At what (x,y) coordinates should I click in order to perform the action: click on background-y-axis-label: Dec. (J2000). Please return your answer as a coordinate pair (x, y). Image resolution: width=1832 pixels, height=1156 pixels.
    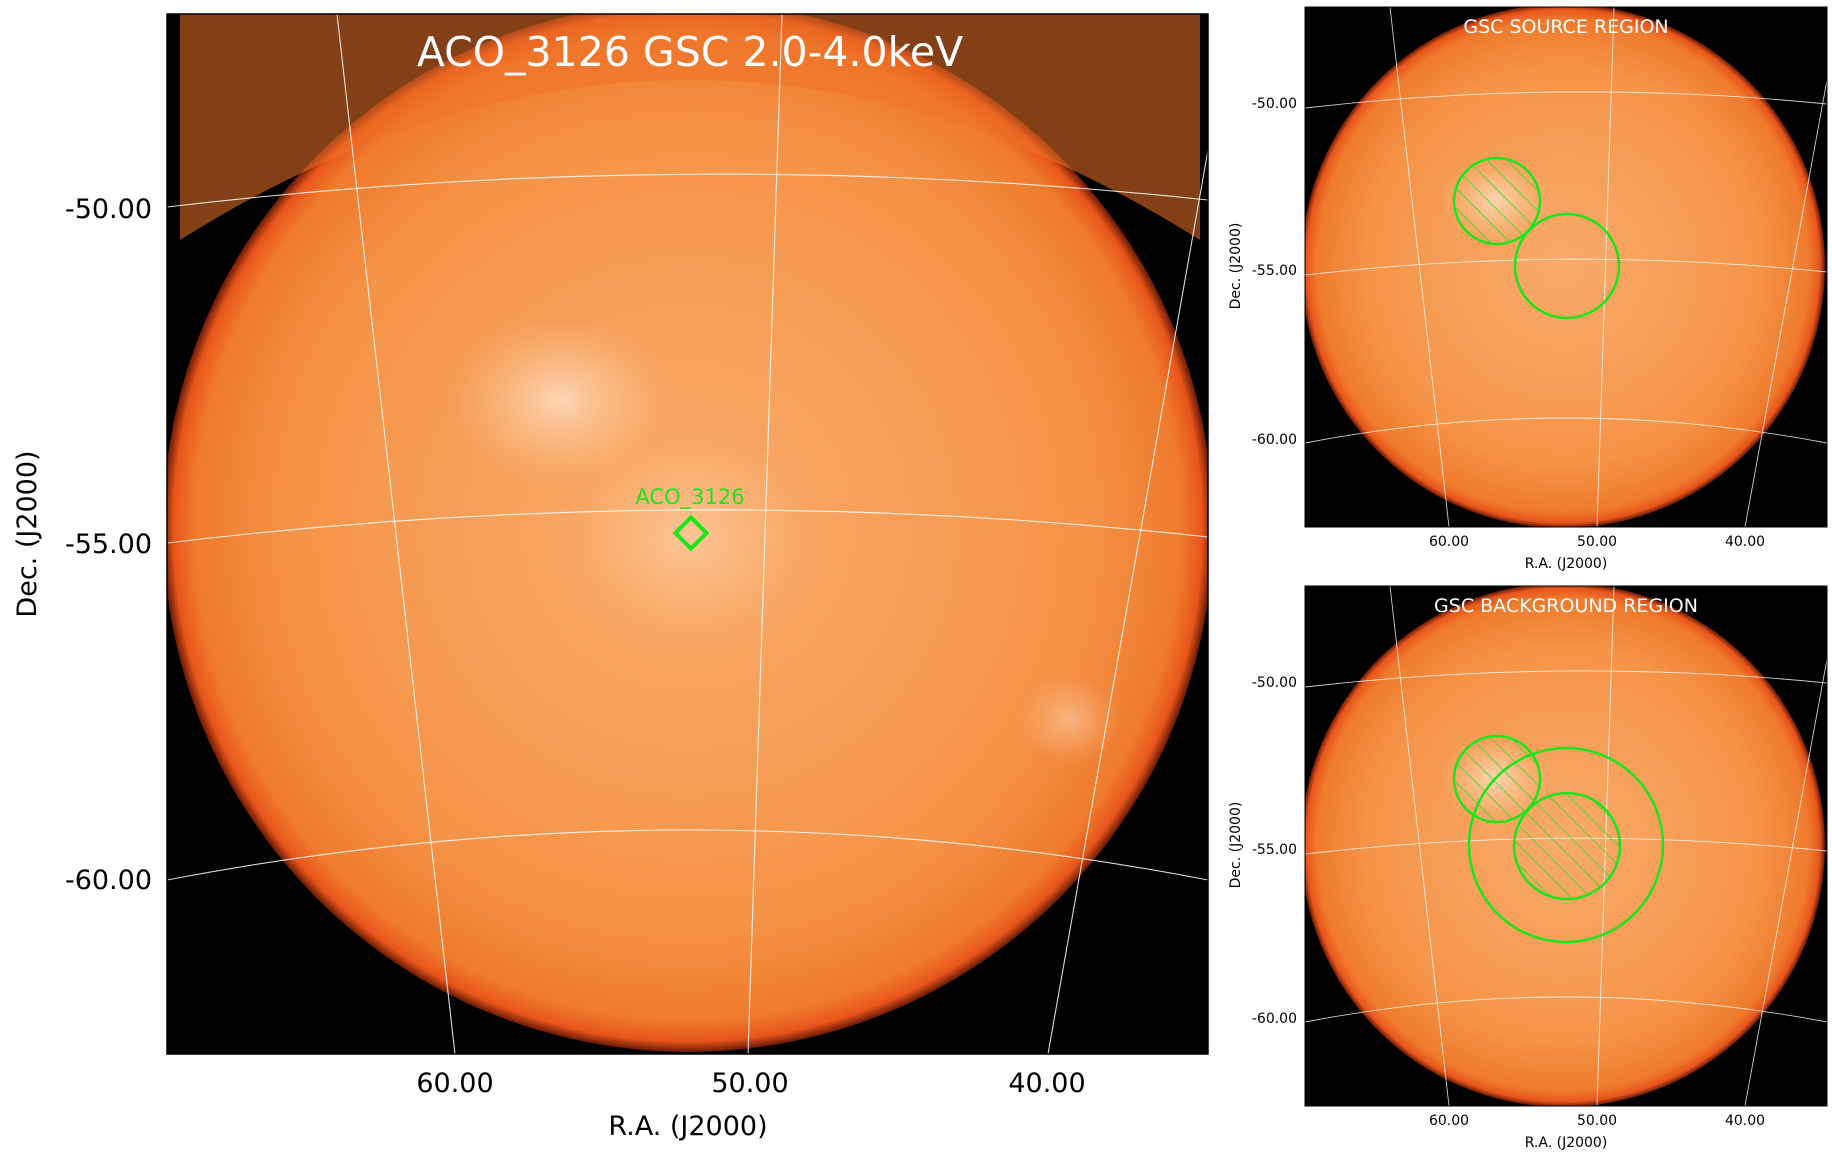
    Looking at the image, I should click on (1236, 845).